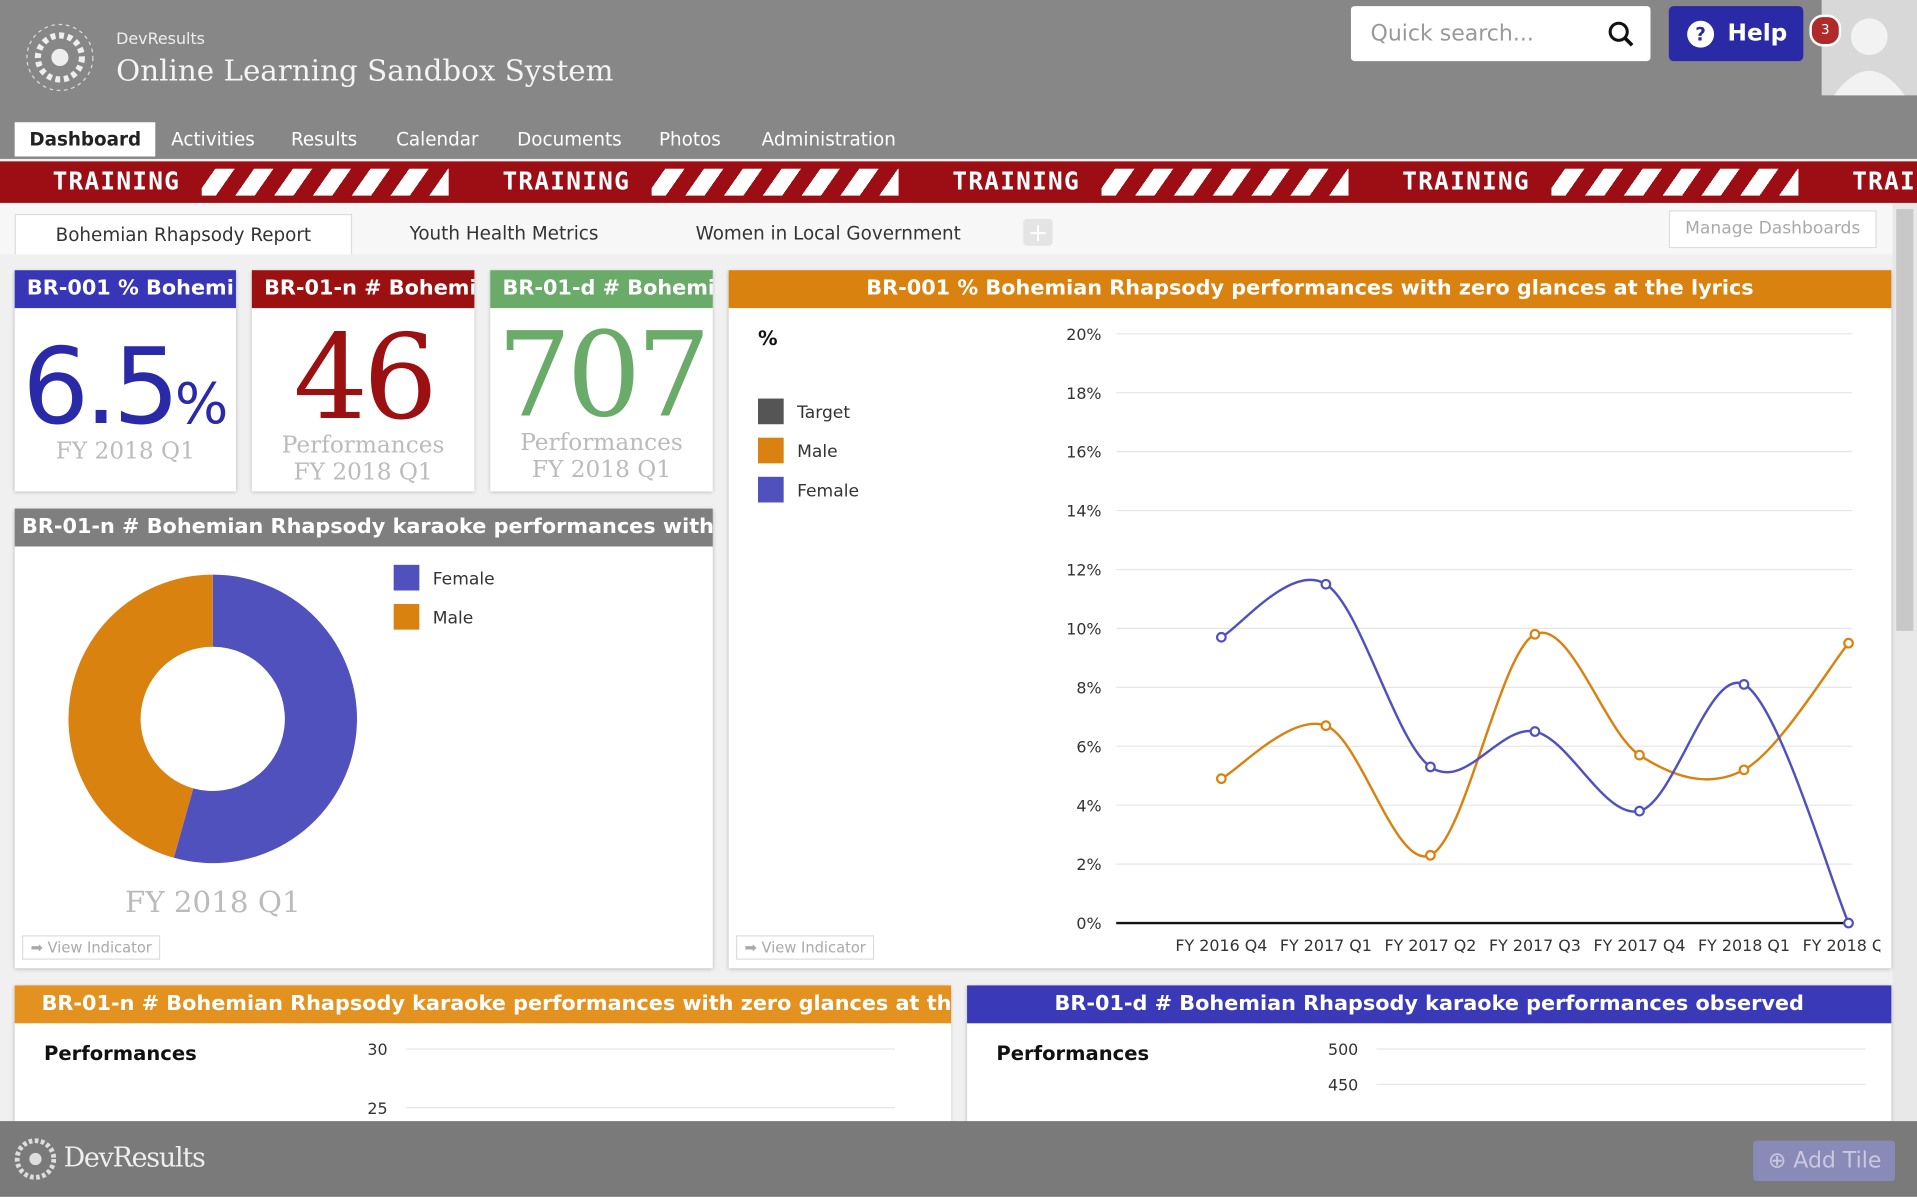  What do you see at coordinates (1343, 1085) in the screenshot?
I see `y-tick-label: 450` at bounding box center [1343, 1085].